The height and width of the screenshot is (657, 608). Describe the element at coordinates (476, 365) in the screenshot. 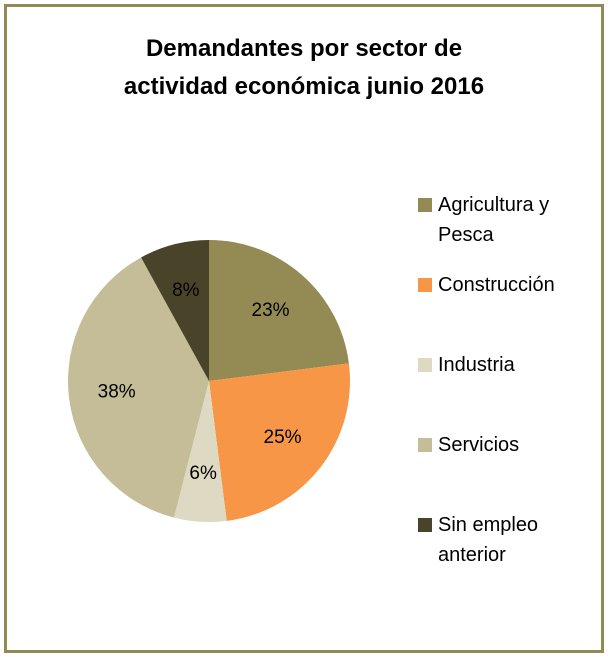

I see `legend-label: Industria` at that location.